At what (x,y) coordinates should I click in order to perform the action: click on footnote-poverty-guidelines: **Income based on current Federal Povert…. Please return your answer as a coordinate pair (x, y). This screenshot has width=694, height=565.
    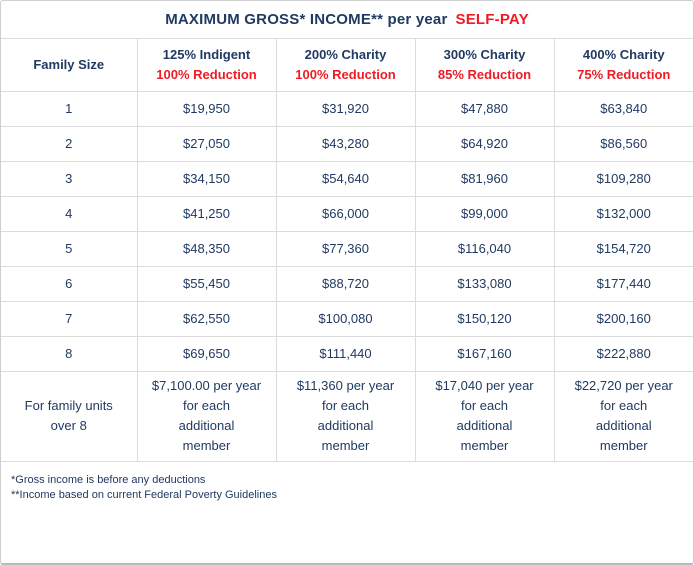
    Looking at the image, I should click on (144, 495).